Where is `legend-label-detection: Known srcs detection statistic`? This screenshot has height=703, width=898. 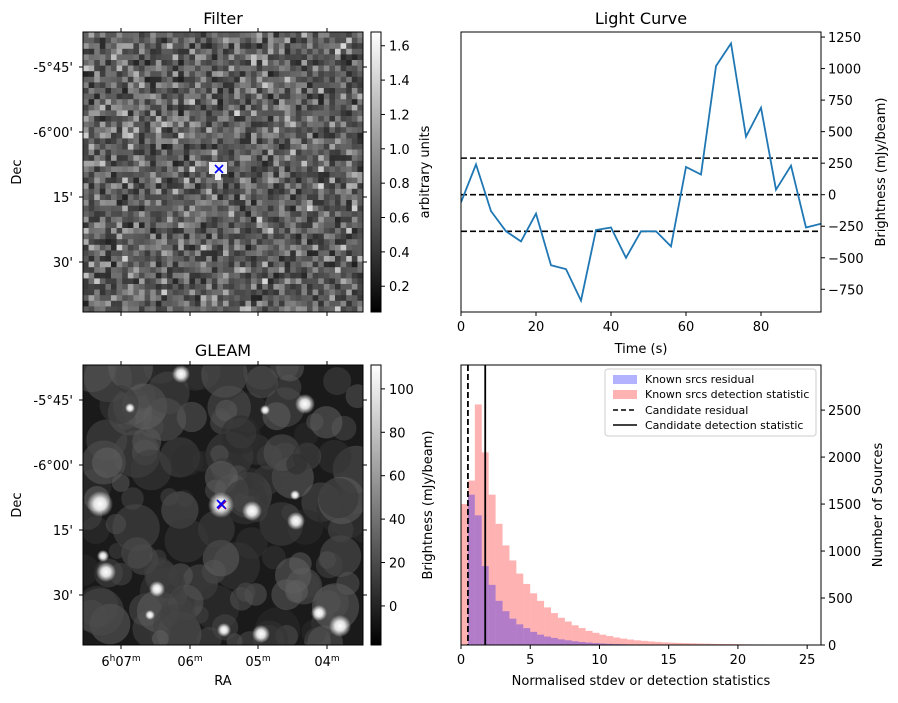
legend-label-detection: Known srcs detection statistic is located at coordinates (727, 394).